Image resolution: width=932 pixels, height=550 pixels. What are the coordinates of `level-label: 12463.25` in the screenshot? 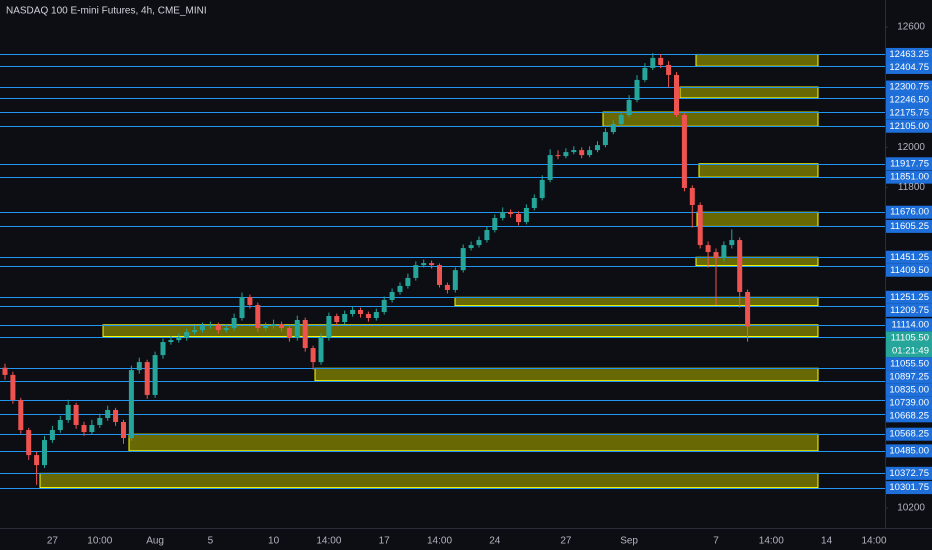 It's located at (909, 54).